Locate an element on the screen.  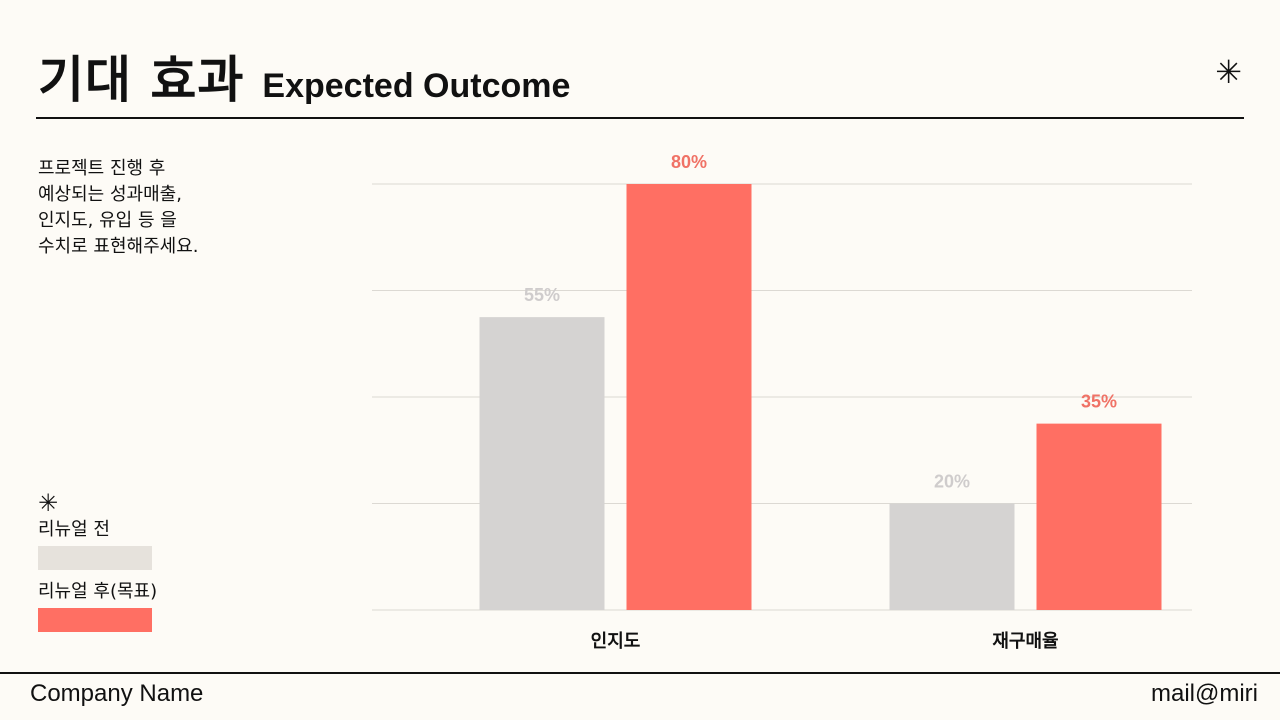
legend-label-after: 리뉴얼 후(목표) is located at coordinates (98, 591).